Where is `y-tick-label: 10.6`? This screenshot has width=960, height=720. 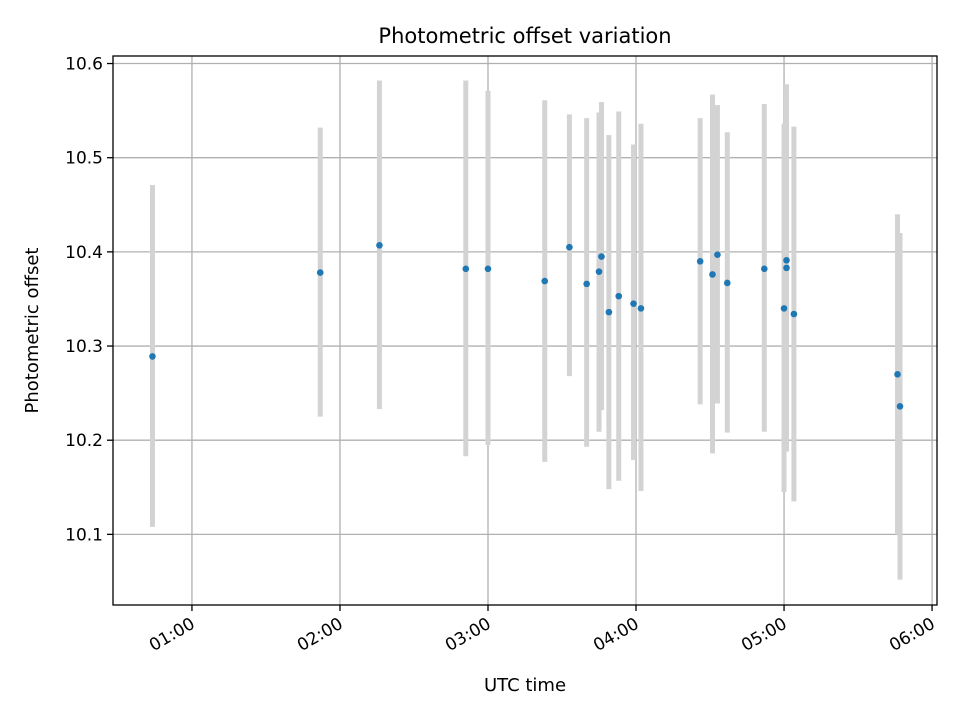 y-tick-label: 10.6 is located at coordinates (84, 65).